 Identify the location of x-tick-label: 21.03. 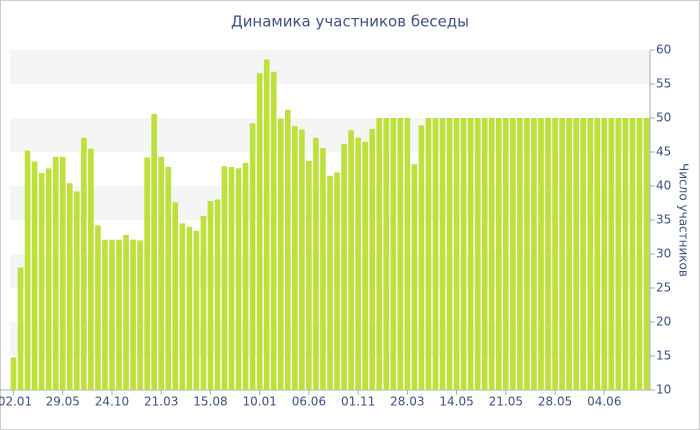
(161, 402).